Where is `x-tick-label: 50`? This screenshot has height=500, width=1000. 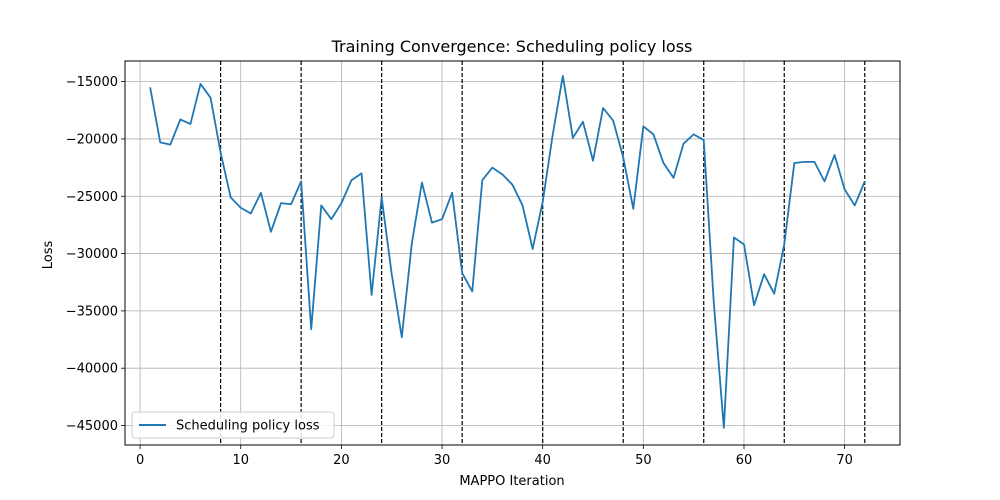 x-tick-label: 50 is located at coordinates (643, 460).